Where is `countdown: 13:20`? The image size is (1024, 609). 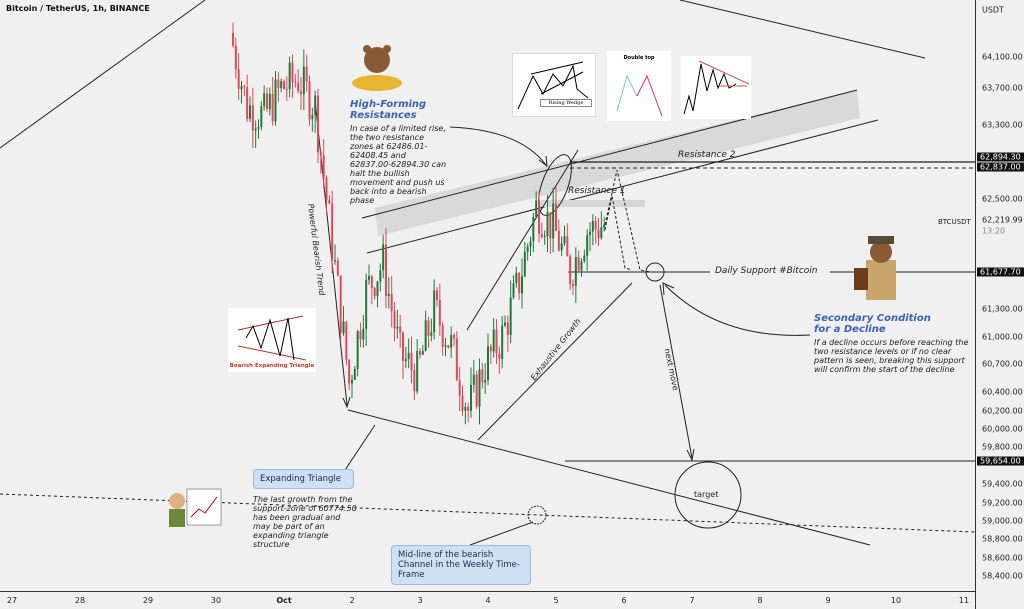
countdown: 13:20 is located at coordinates (994, 231).